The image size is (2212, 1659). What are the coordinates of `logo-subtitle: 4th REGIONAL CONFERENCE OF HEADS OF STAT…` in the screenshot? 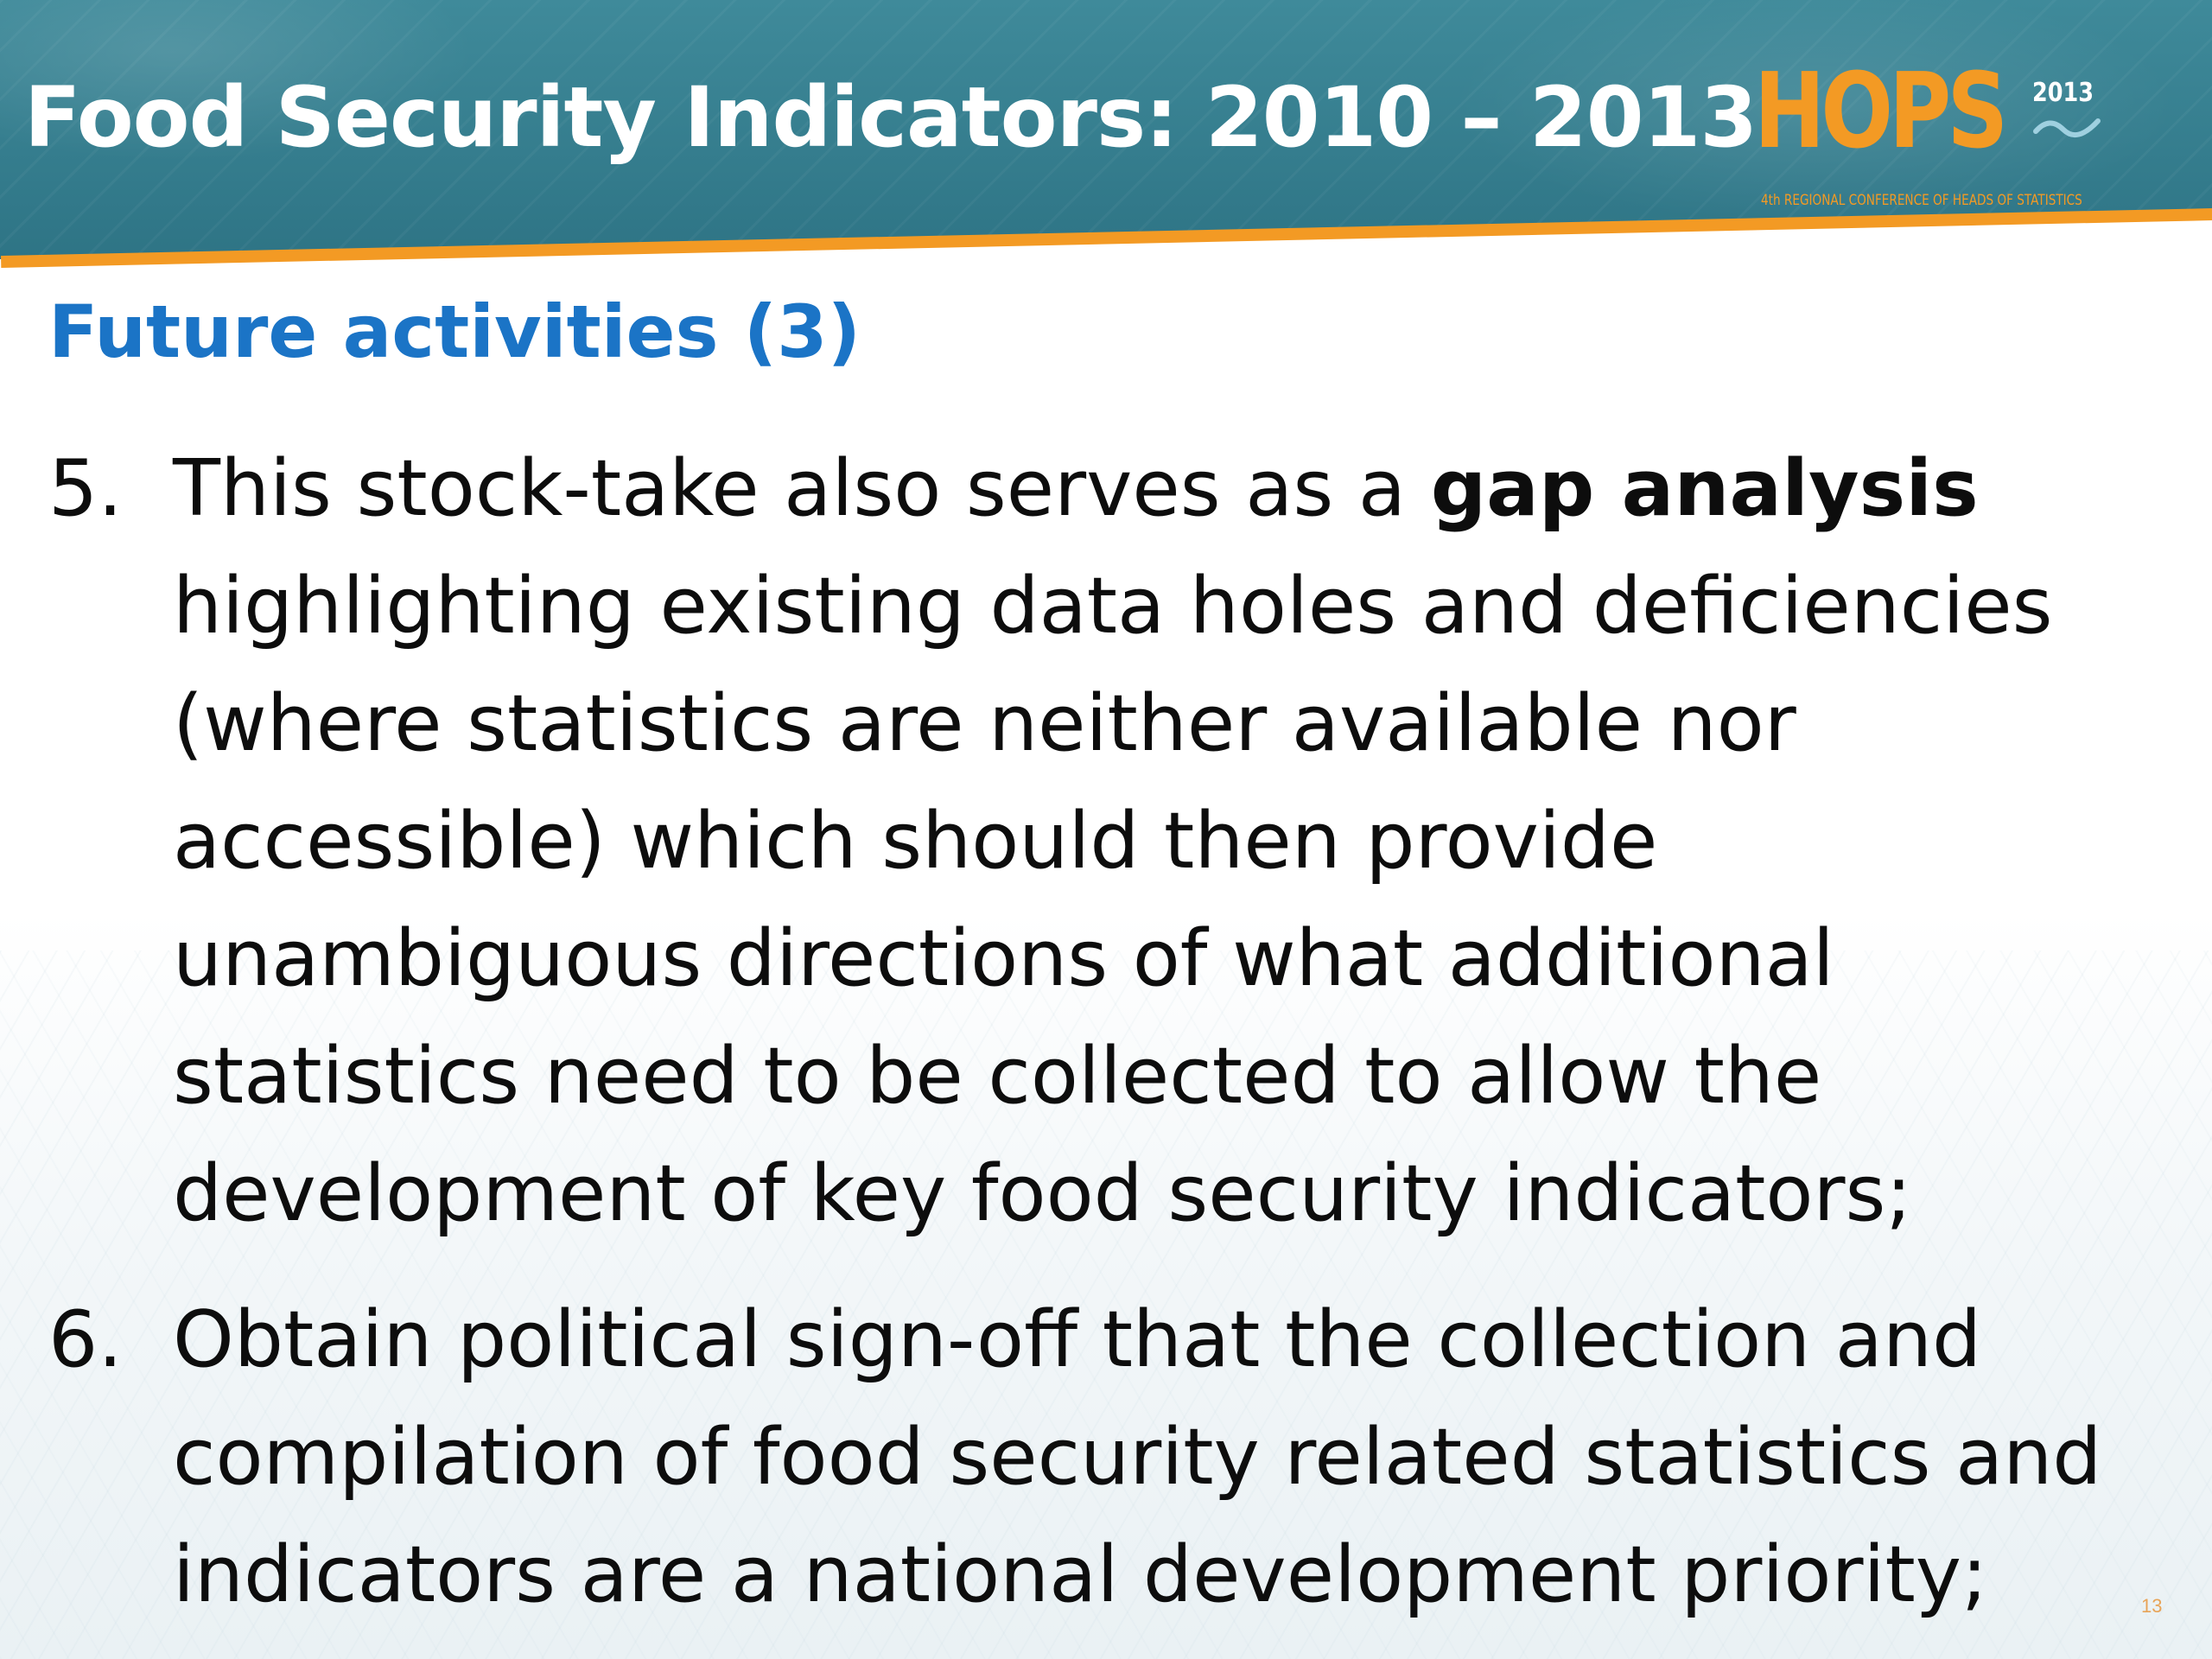 It's located at (1921, 200).